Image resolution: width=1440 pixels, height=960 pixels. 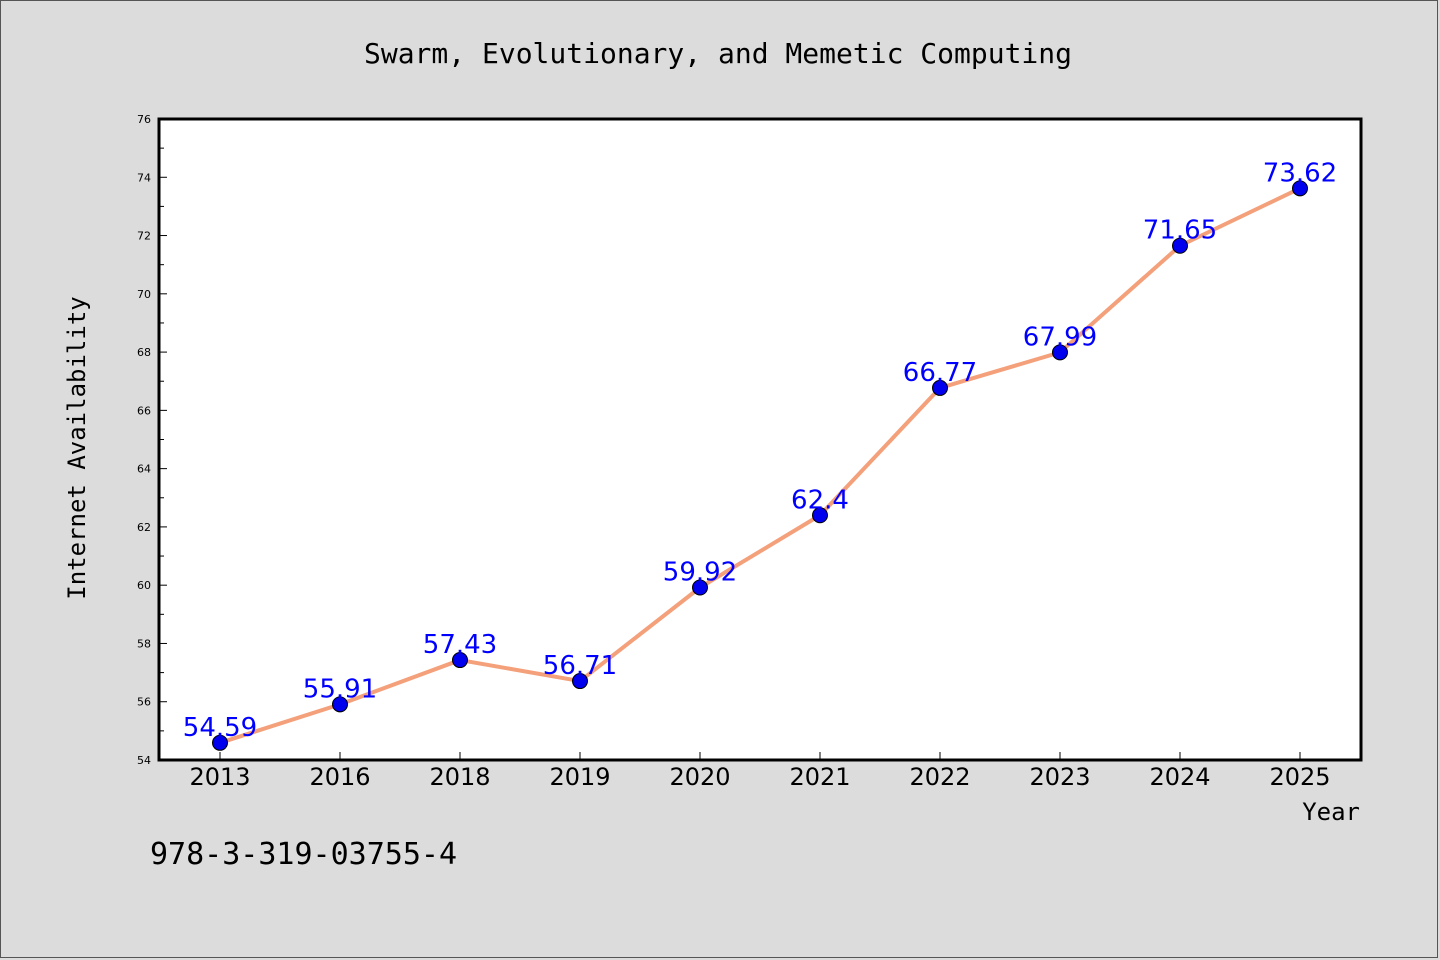 What do you see at coordinates (144, 527) in the screenshot?
I see `y-tick-label: 62` at bounding box center [144, 527].